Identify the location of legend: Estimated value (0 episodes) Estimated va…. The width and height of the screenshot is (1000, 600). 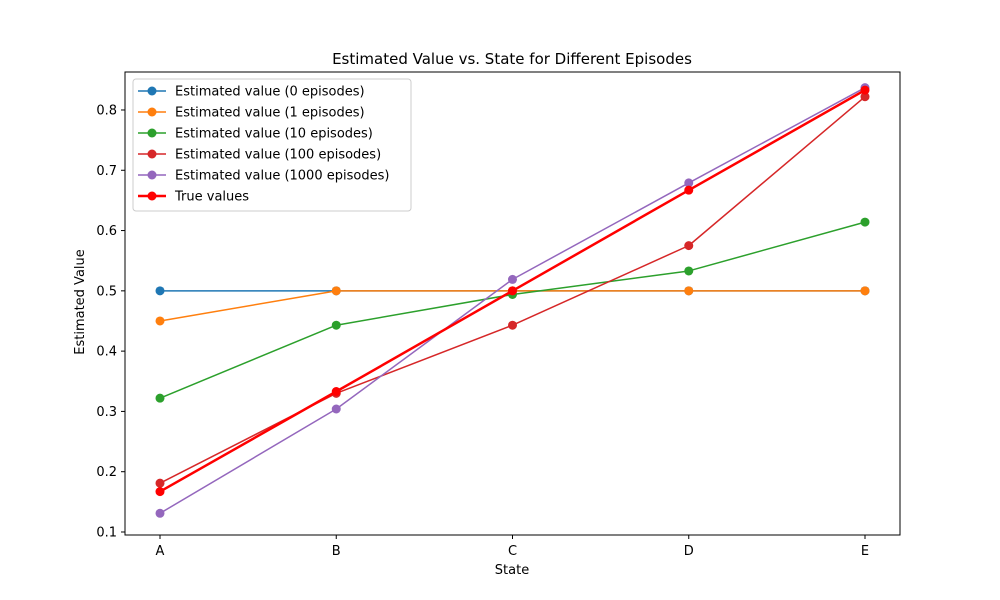
(272, 145).